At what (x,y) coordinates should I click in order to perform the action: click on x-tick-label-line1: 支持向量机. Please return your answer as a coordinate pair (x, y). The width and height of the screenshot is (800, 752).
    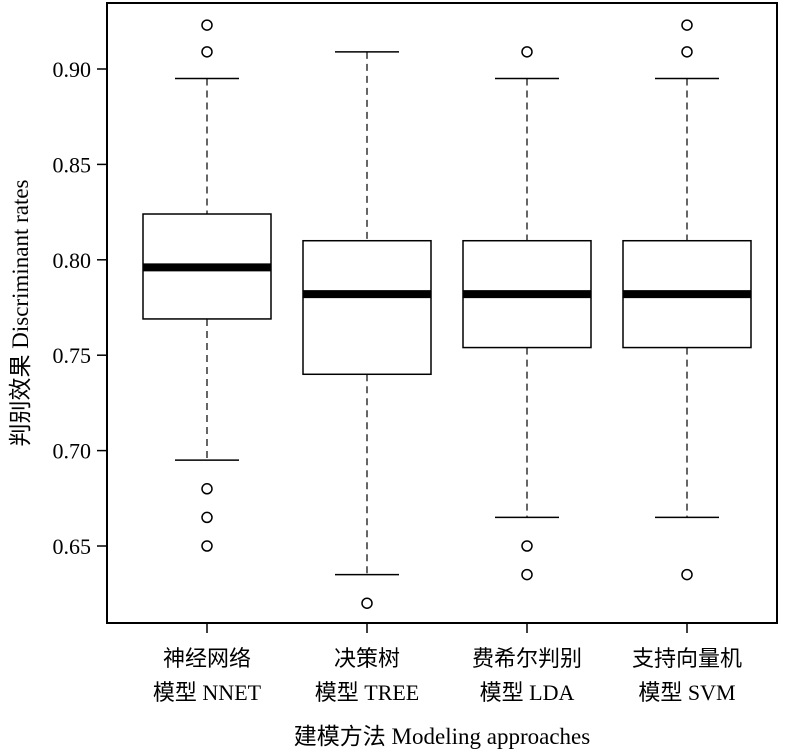
    Looking at the image, I should click on (687, 658).